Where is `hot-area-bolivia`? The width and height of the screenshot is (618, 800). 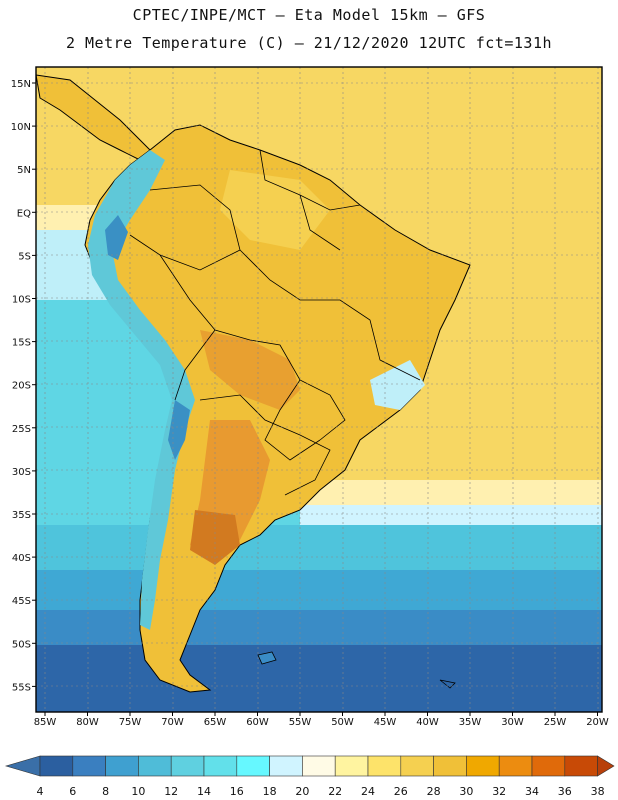 hot-area-bolivia is located at coordinates (250, 370).